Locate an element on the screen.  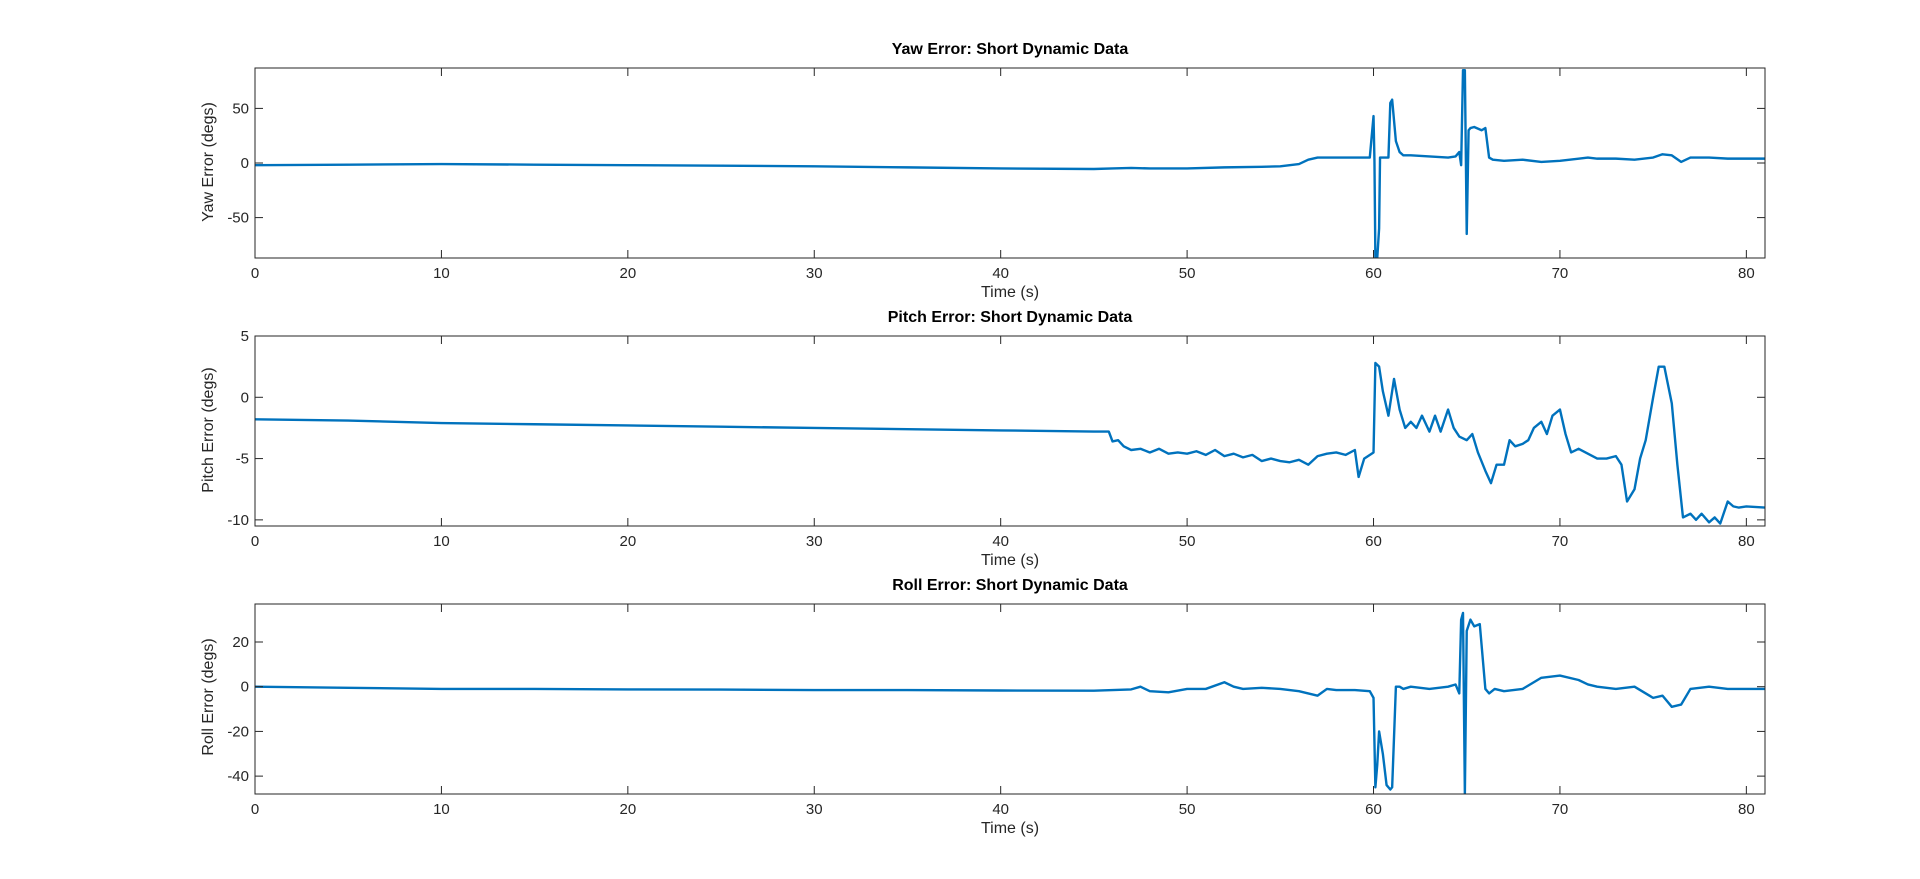
yaw-error-title: Yaw Error: Short Dynamic Data is located at coordinates (1010, 49).